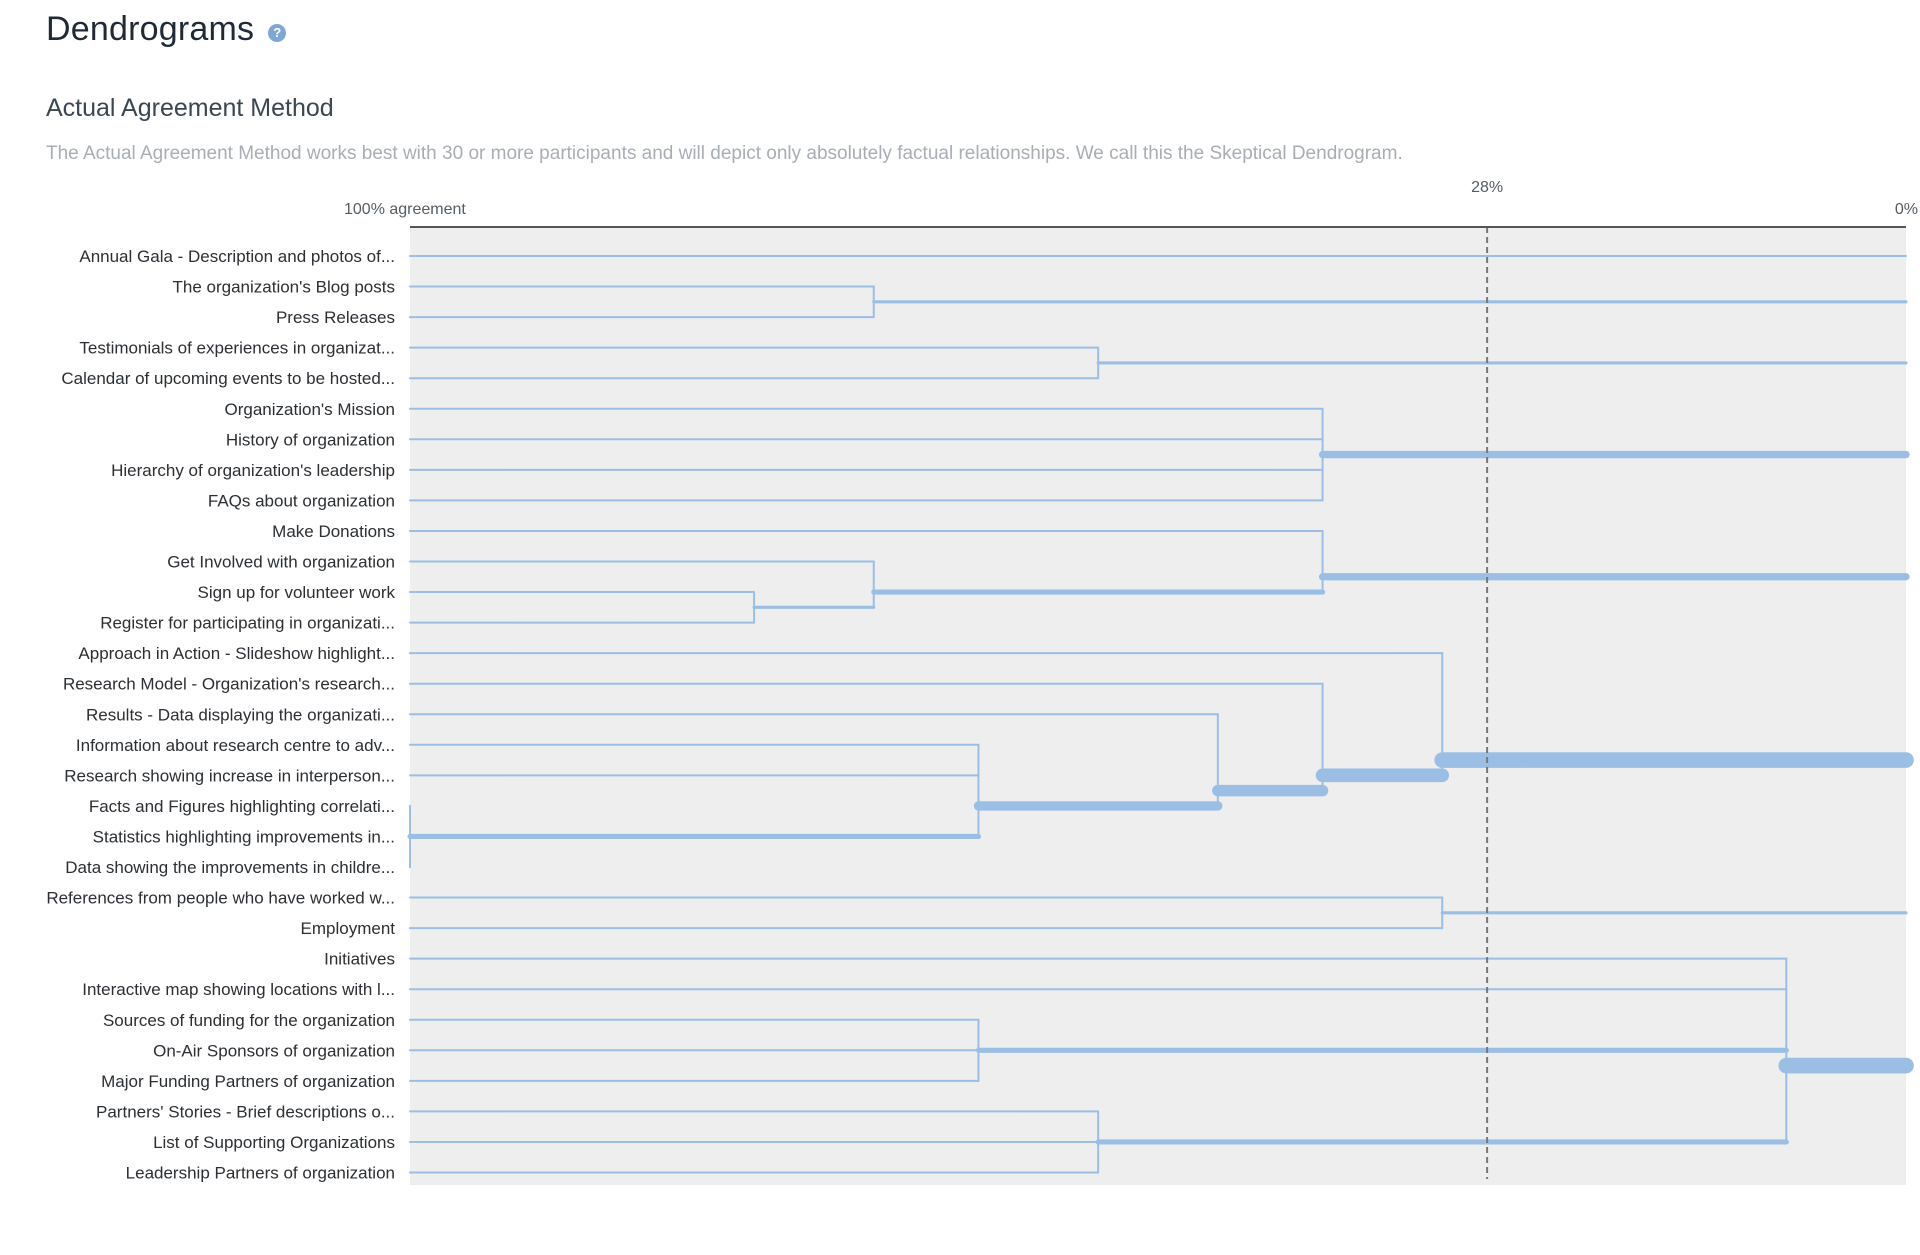  Describe the element at coordinates (253, 470) in the screenshot. I see `leaf-label: Hierarchy of organization's leadership` at that location.